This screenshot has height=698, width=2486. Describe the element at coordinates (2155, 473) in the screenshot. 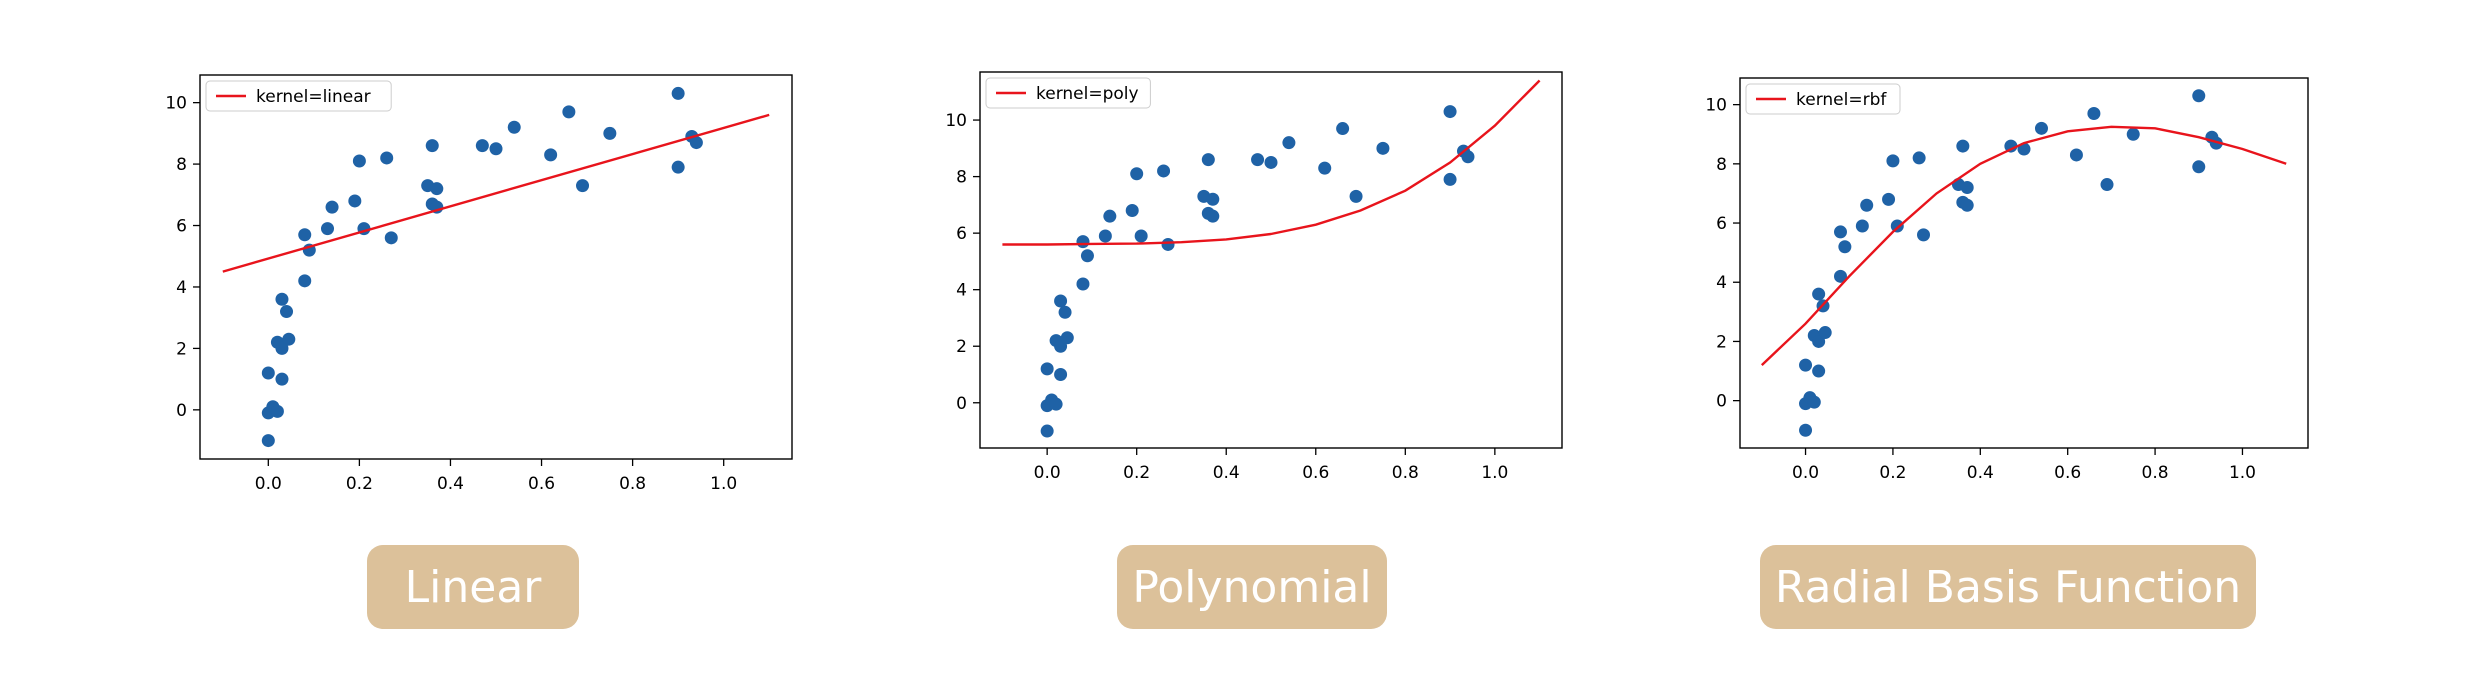

I see `x-tick-label: 0.8` at that location.